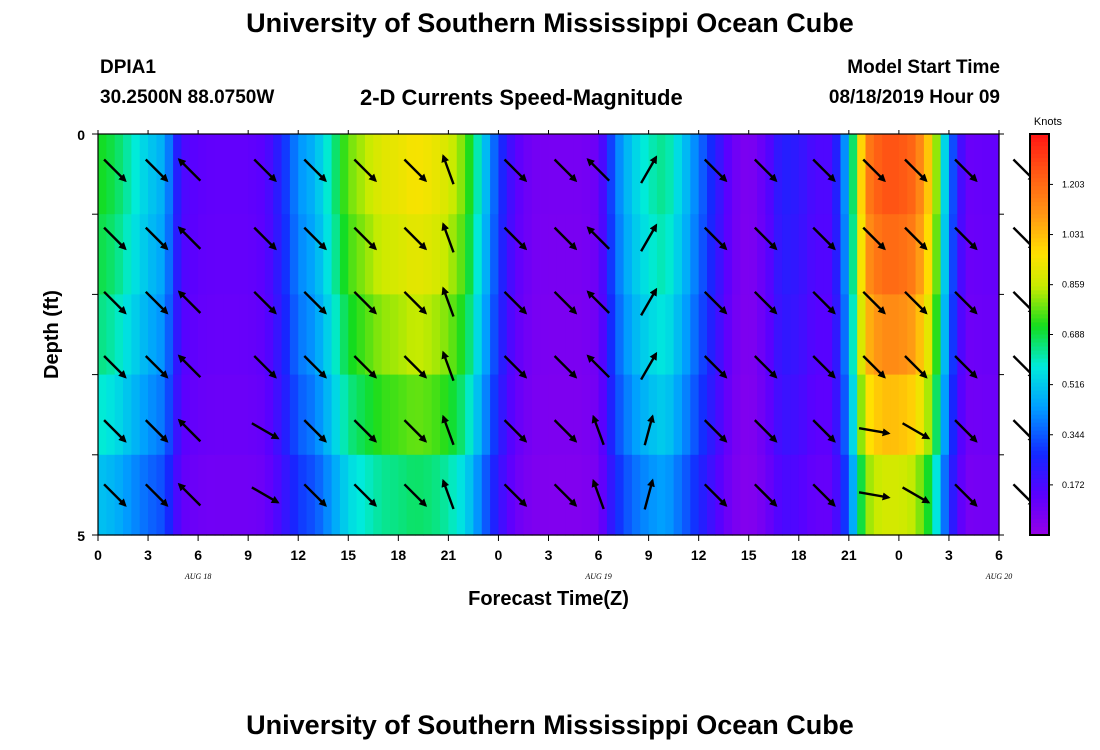  What do you see at coordinates (1073, 435) in the screenshot?
I see `colorbar-tick-label: 0.344` at bounding box center [1073, 435].